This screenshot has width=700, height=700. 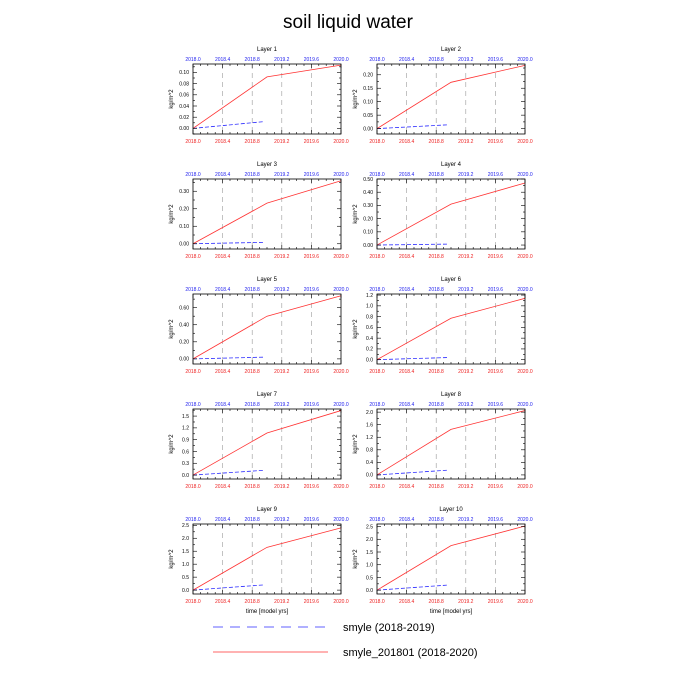 I want to click on panel-6-xtick-label: 2020.0, so click(x=525, y=372).